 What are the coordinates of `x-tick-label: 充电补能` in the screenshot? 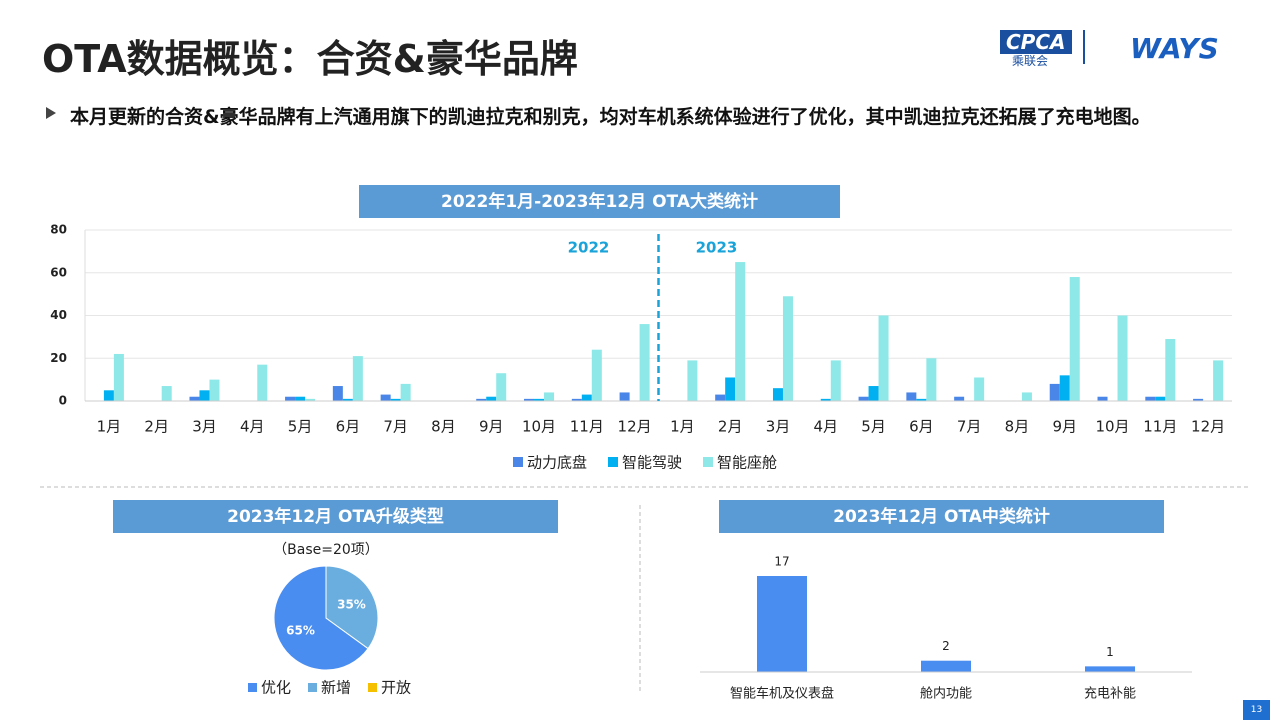 It's located at (1110, 694).